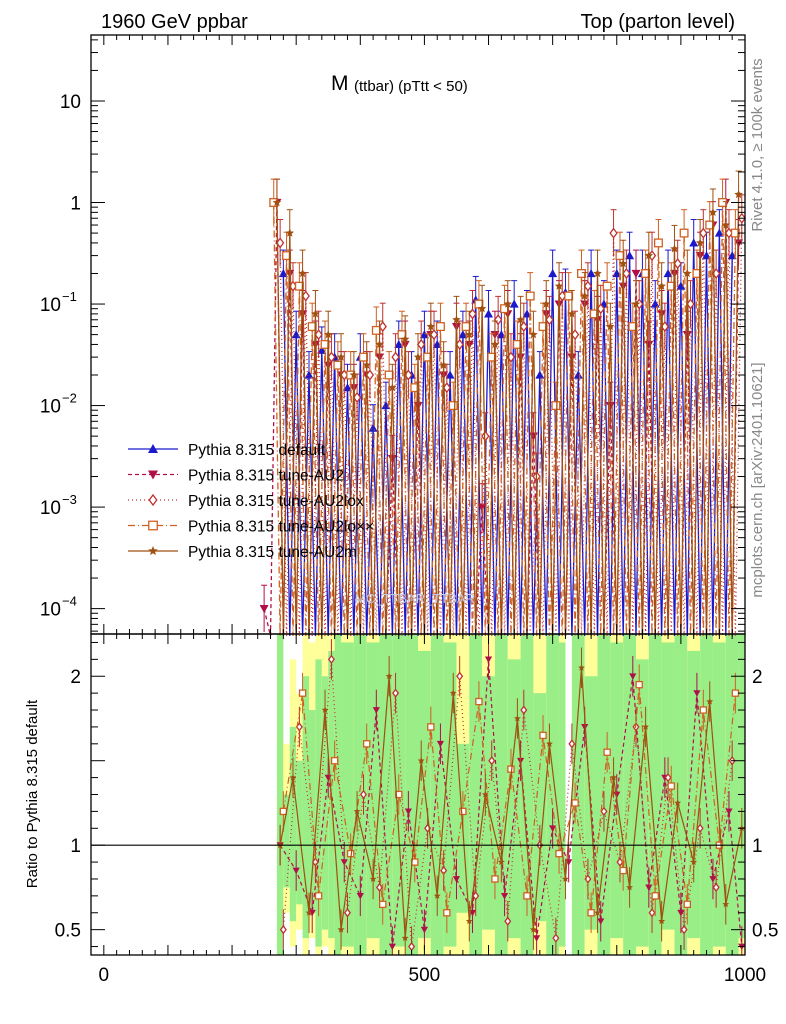 This screenshot has width=786, height=1024. What do you see at coordinates (392, 459) in the screenshot?
I see `series-1-point` at bounding box center [392, 459].